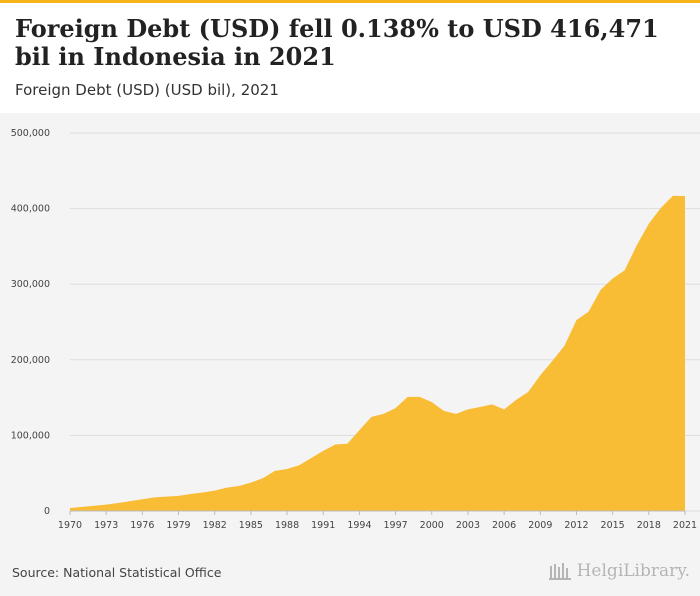 The image size is (700, 596). Describe the element at coordinates (350, 1) in the screenshot. I see `top-accent-bar` at that location.